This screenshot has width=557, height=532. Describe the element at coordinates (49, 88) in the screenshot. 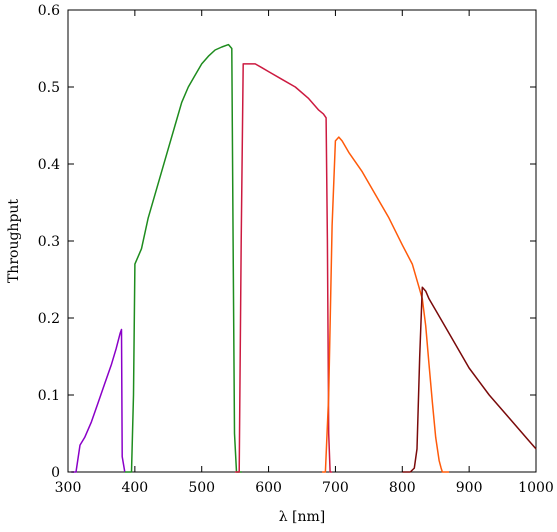

I see `y-tick-label: 0.5` at that location.